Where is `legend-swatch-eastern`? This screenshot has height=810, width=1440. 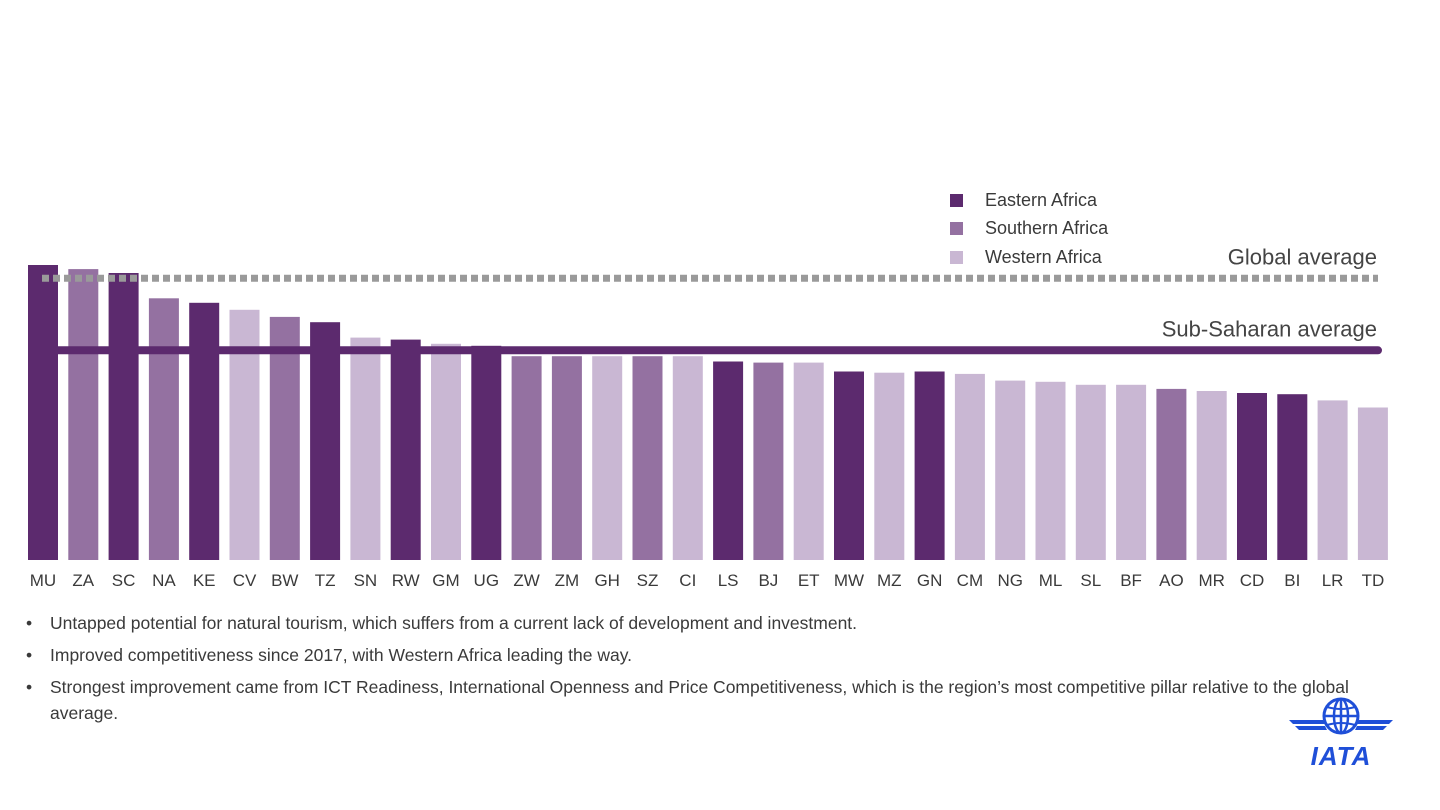
legend-swatch-eastern is located at coordinates (956, 200).